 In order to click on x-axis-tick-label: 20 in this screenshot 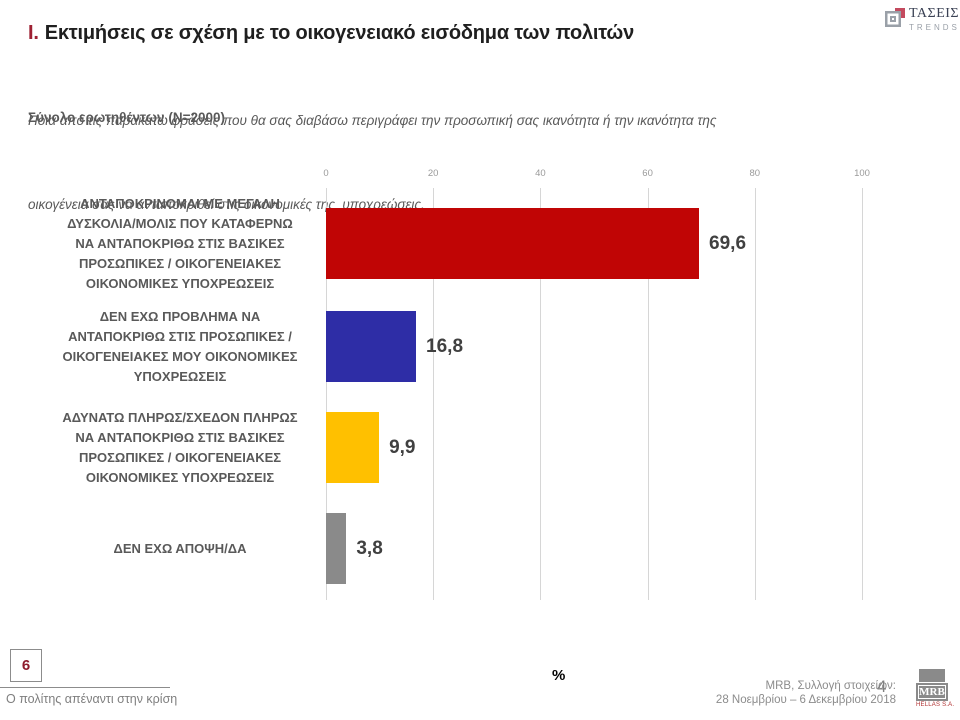, I will do `click(433, 173)`.